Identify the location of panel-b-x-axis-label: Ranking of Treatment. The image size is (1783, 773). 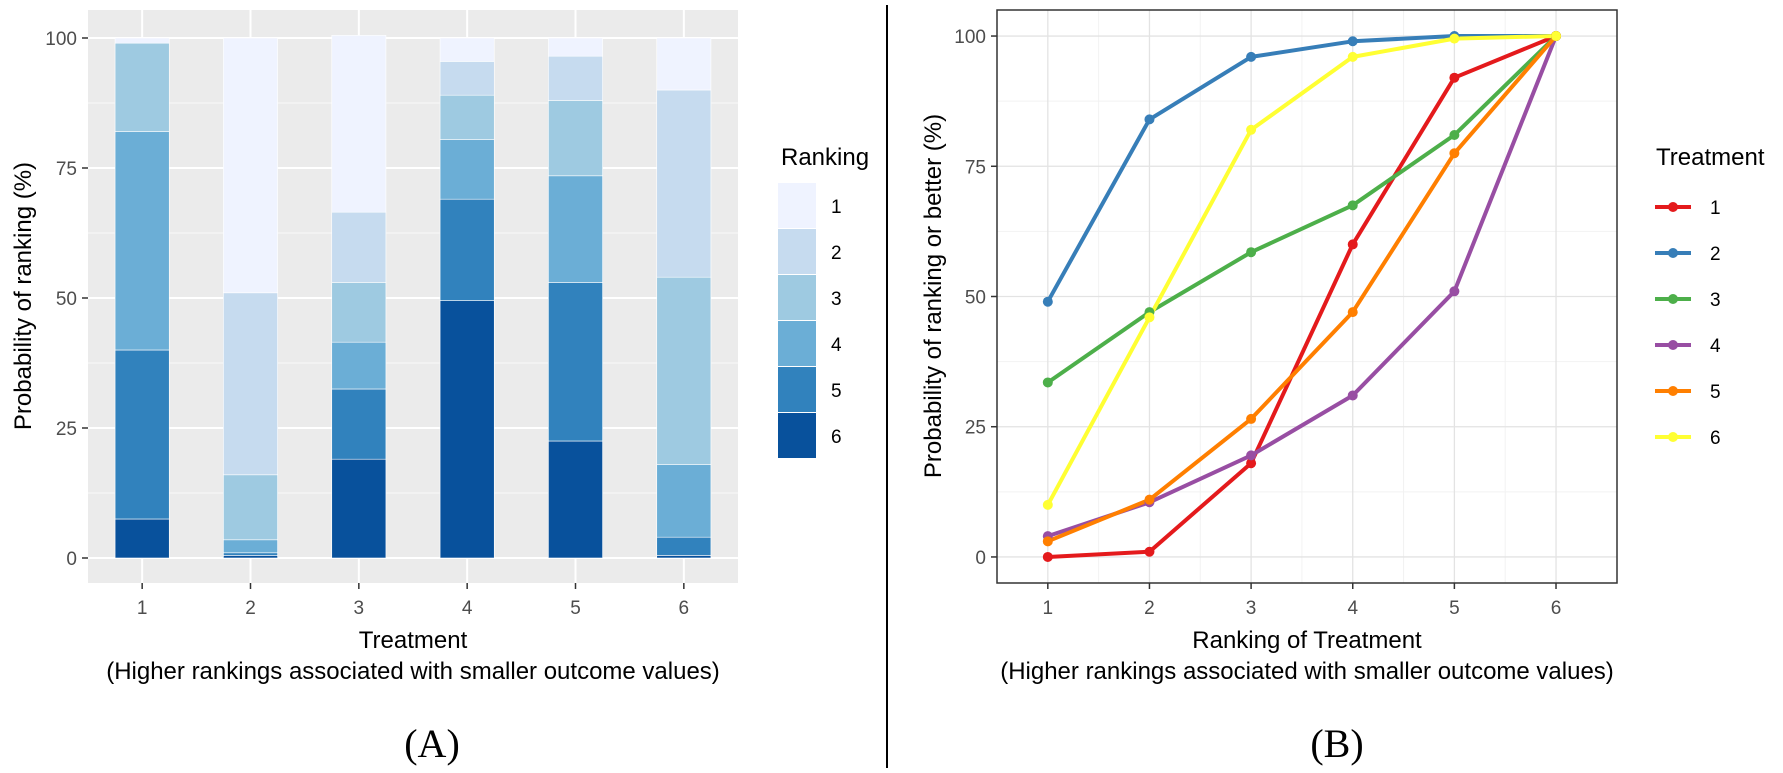
(1307, 640).